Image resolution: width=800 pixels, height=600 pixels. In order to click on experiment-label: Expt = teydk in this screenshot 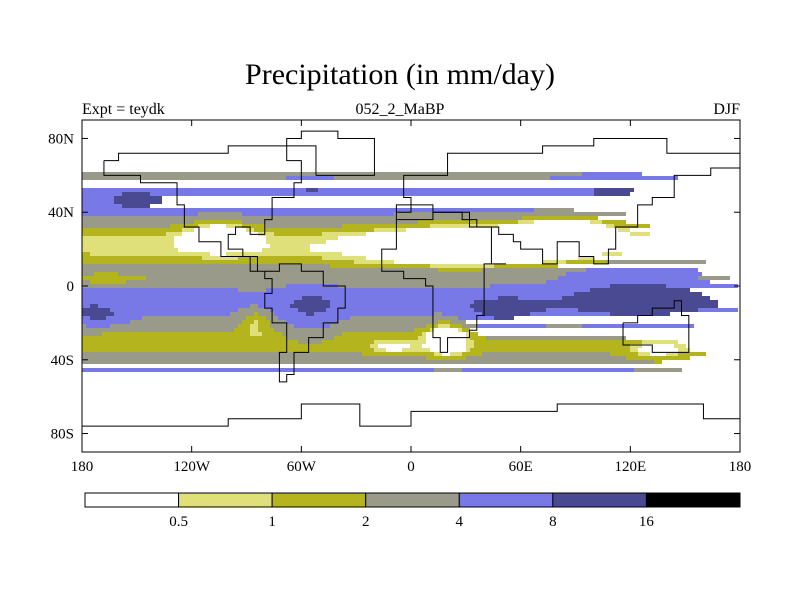, I will do `click(123, 109)`.